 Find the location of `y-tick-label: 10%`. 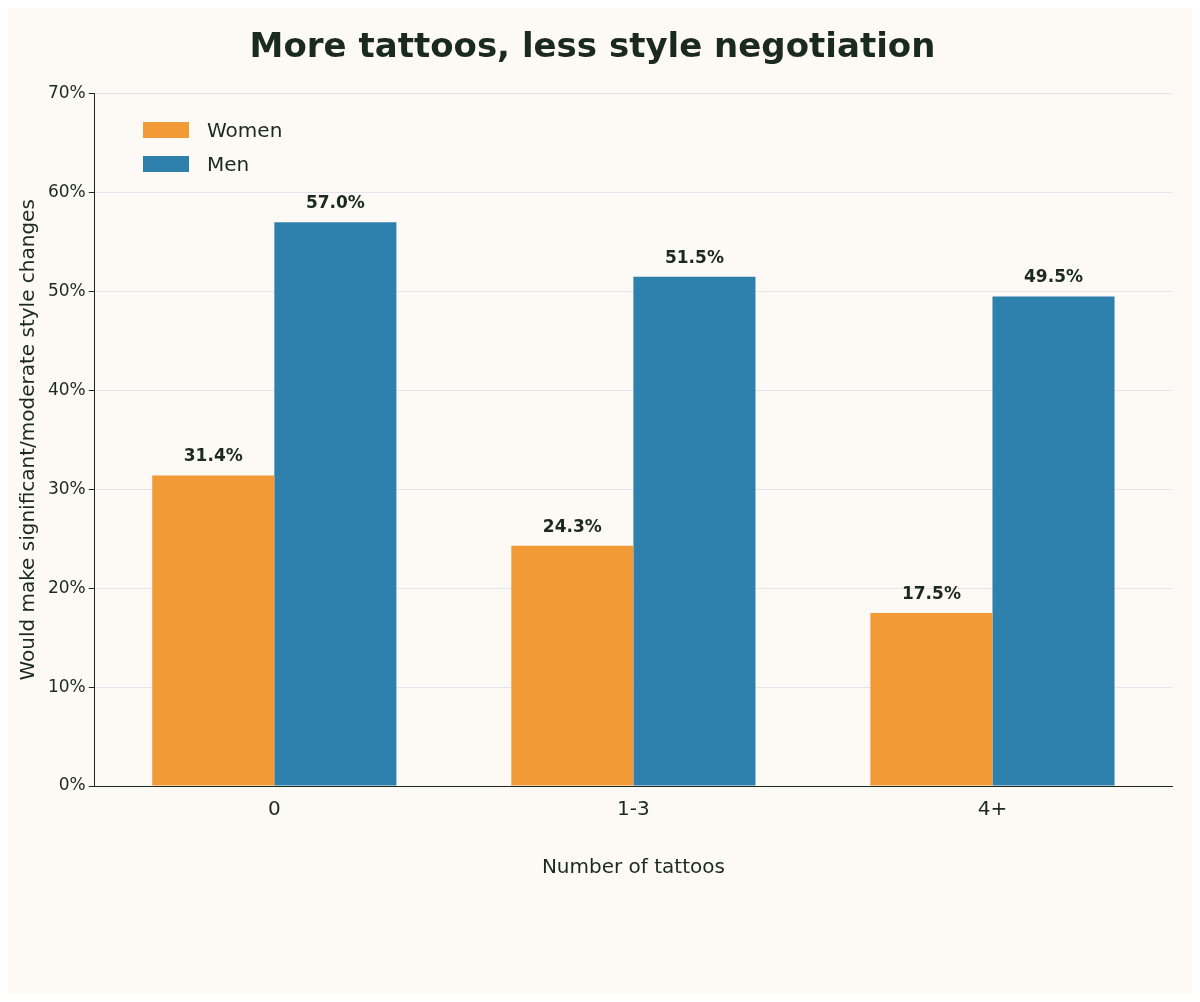

y-tick-label: 10% is located at coordinates (66, 685).